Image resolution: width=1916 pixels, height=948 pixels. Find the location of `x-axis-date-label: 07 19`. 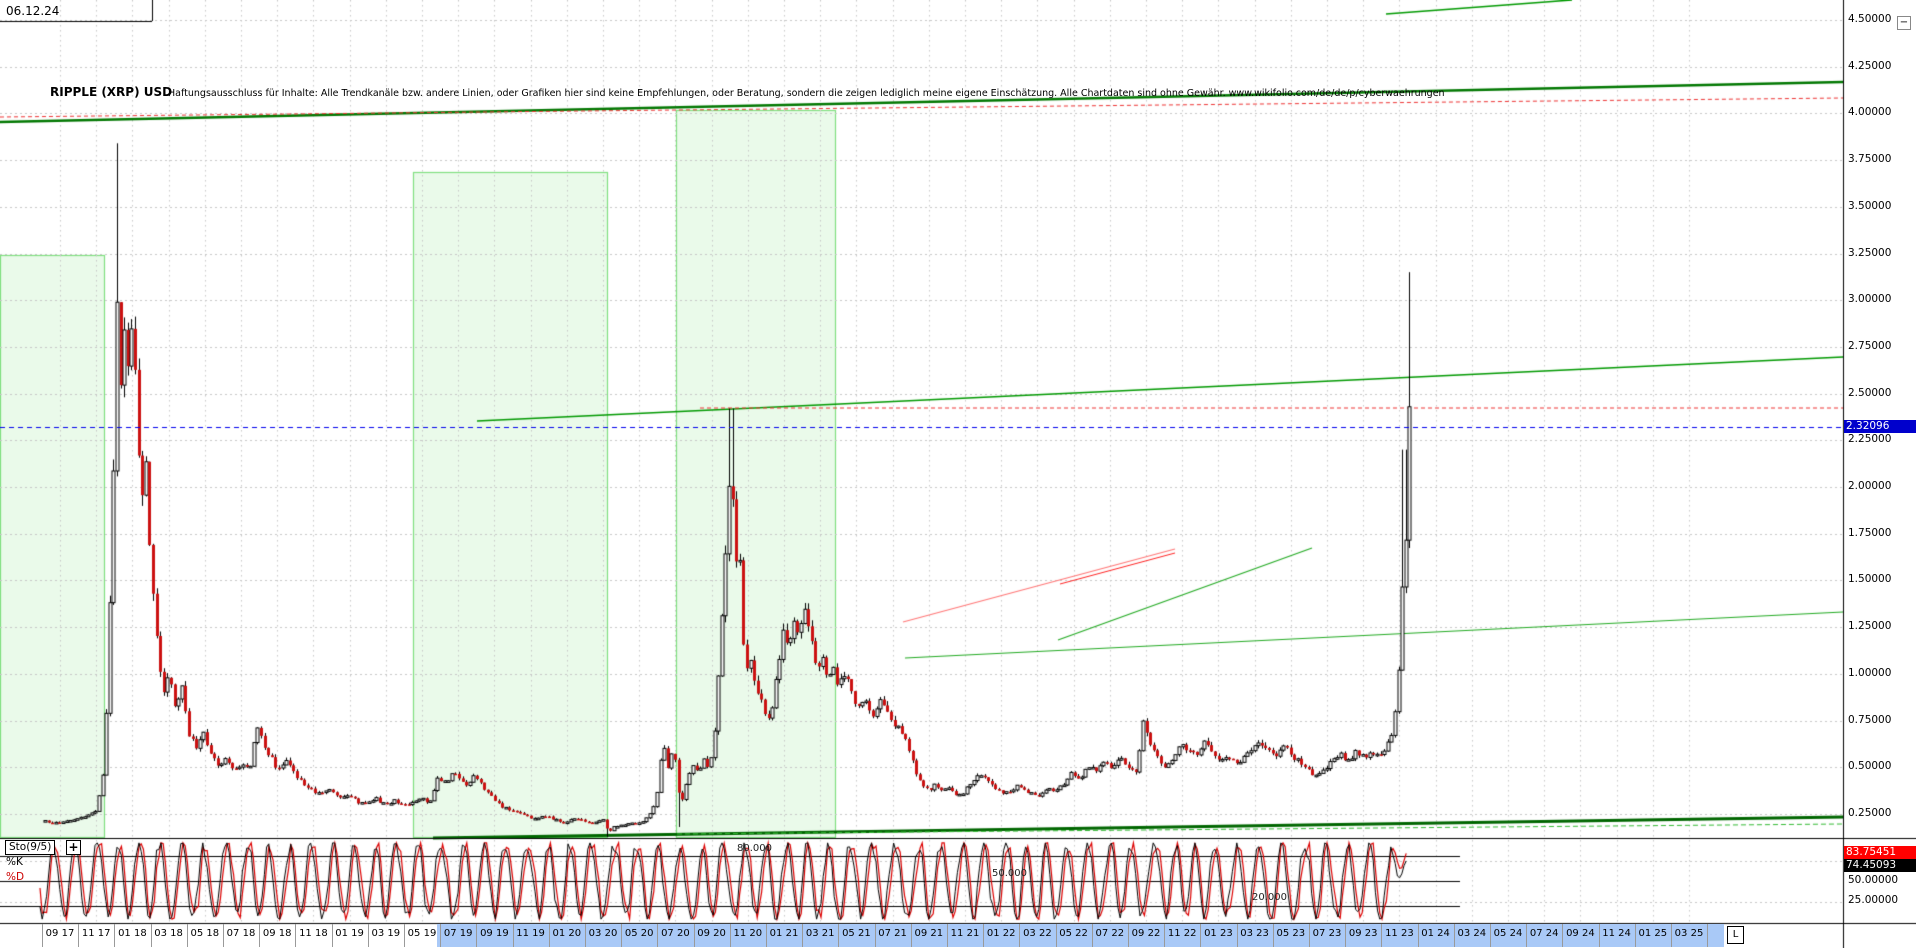

x-axis-date-label: 07 19 is located at coordinates (458, 933).